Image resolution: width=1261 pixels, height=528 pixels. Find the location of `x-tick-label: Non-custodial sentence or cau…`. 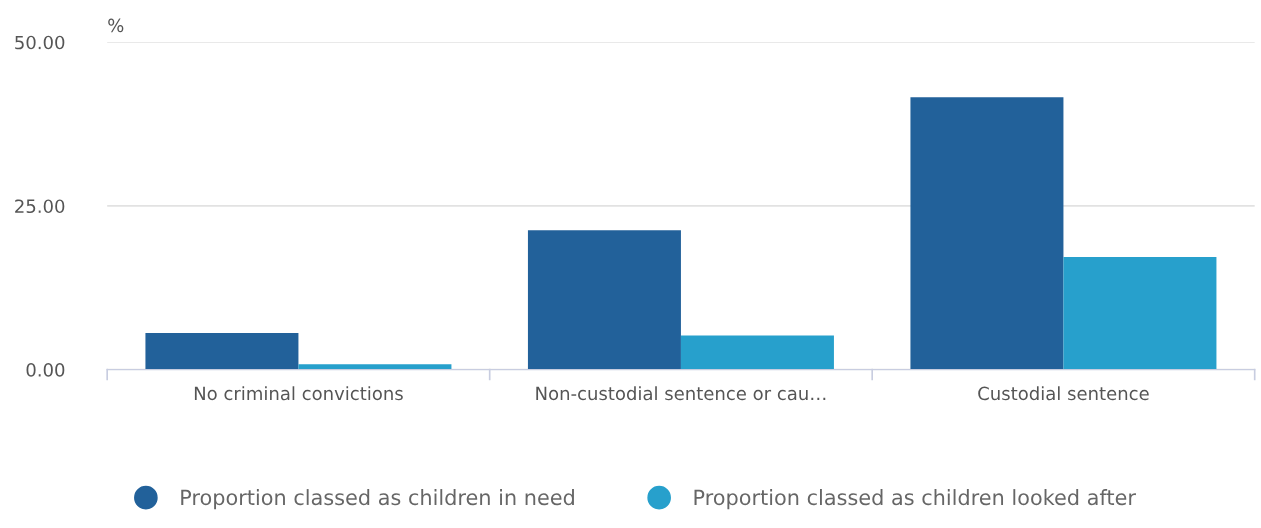

x-tick-label: Non-custodial sentence or cau… is located at coordinates (681, 393).